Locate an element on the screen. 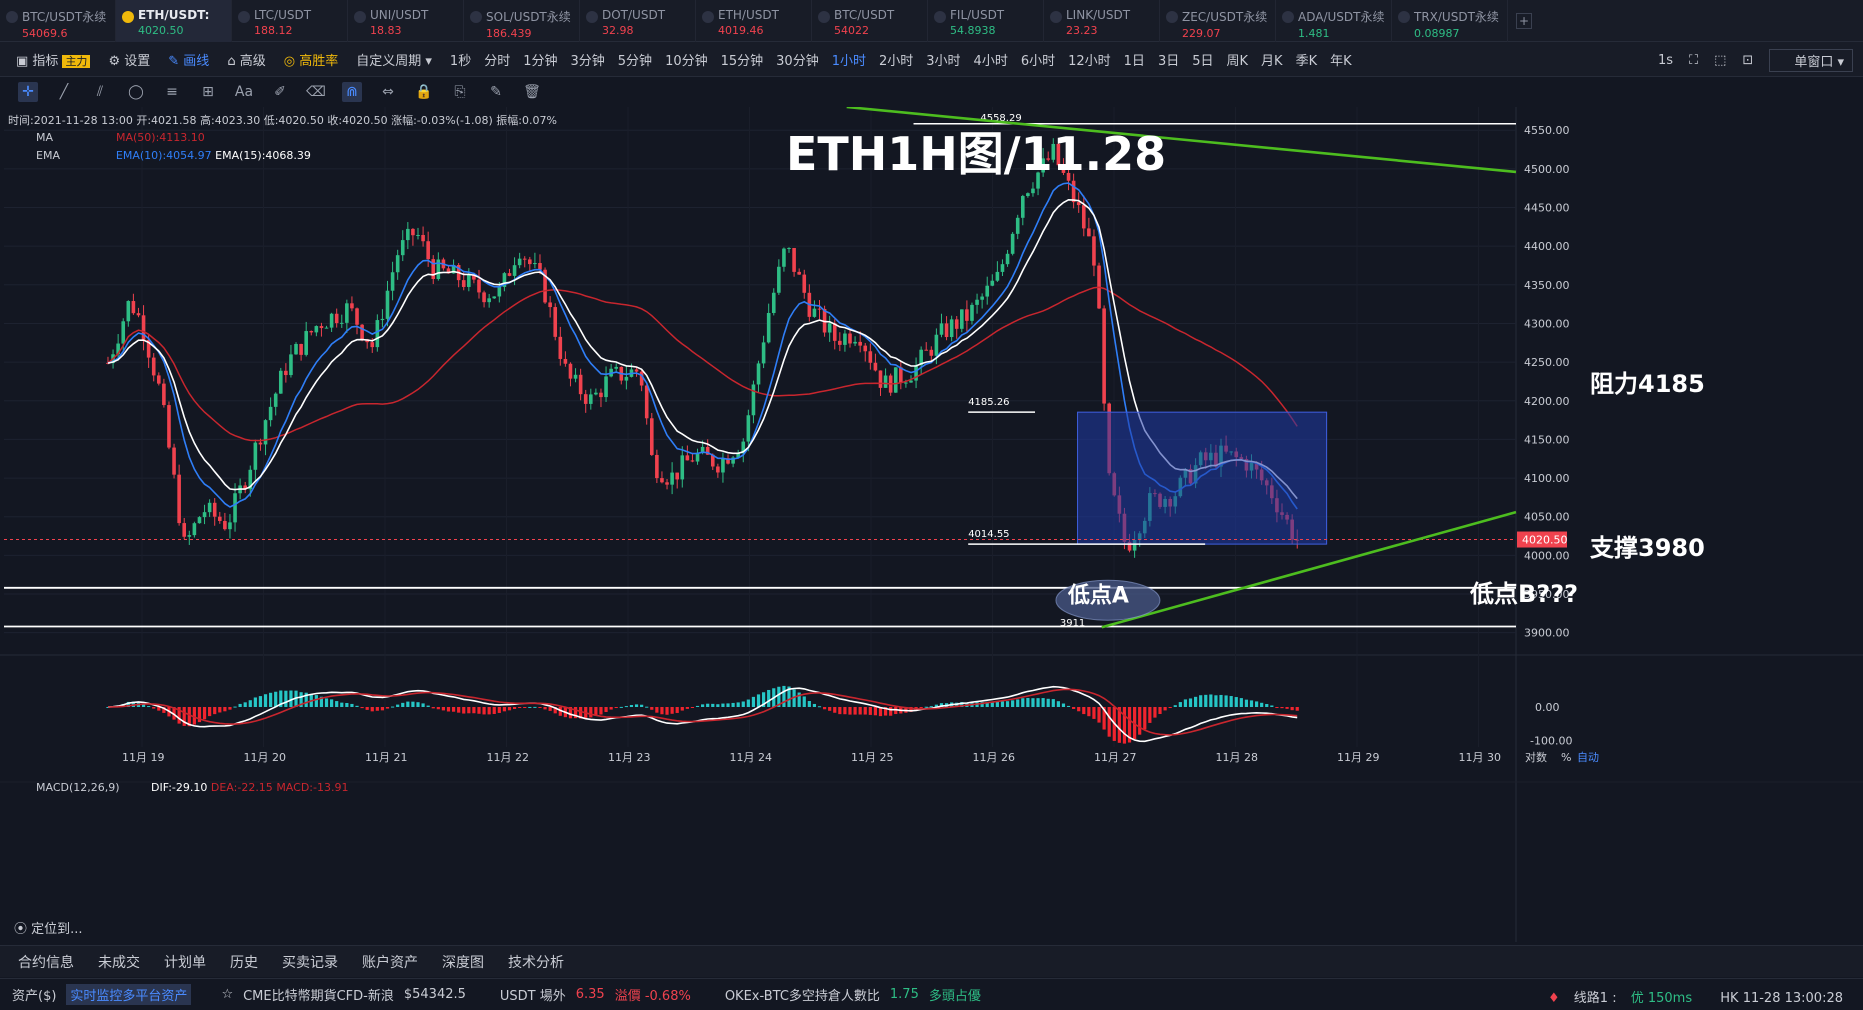  crosshair-icon: ✛ is located at coordinates (28, 92).